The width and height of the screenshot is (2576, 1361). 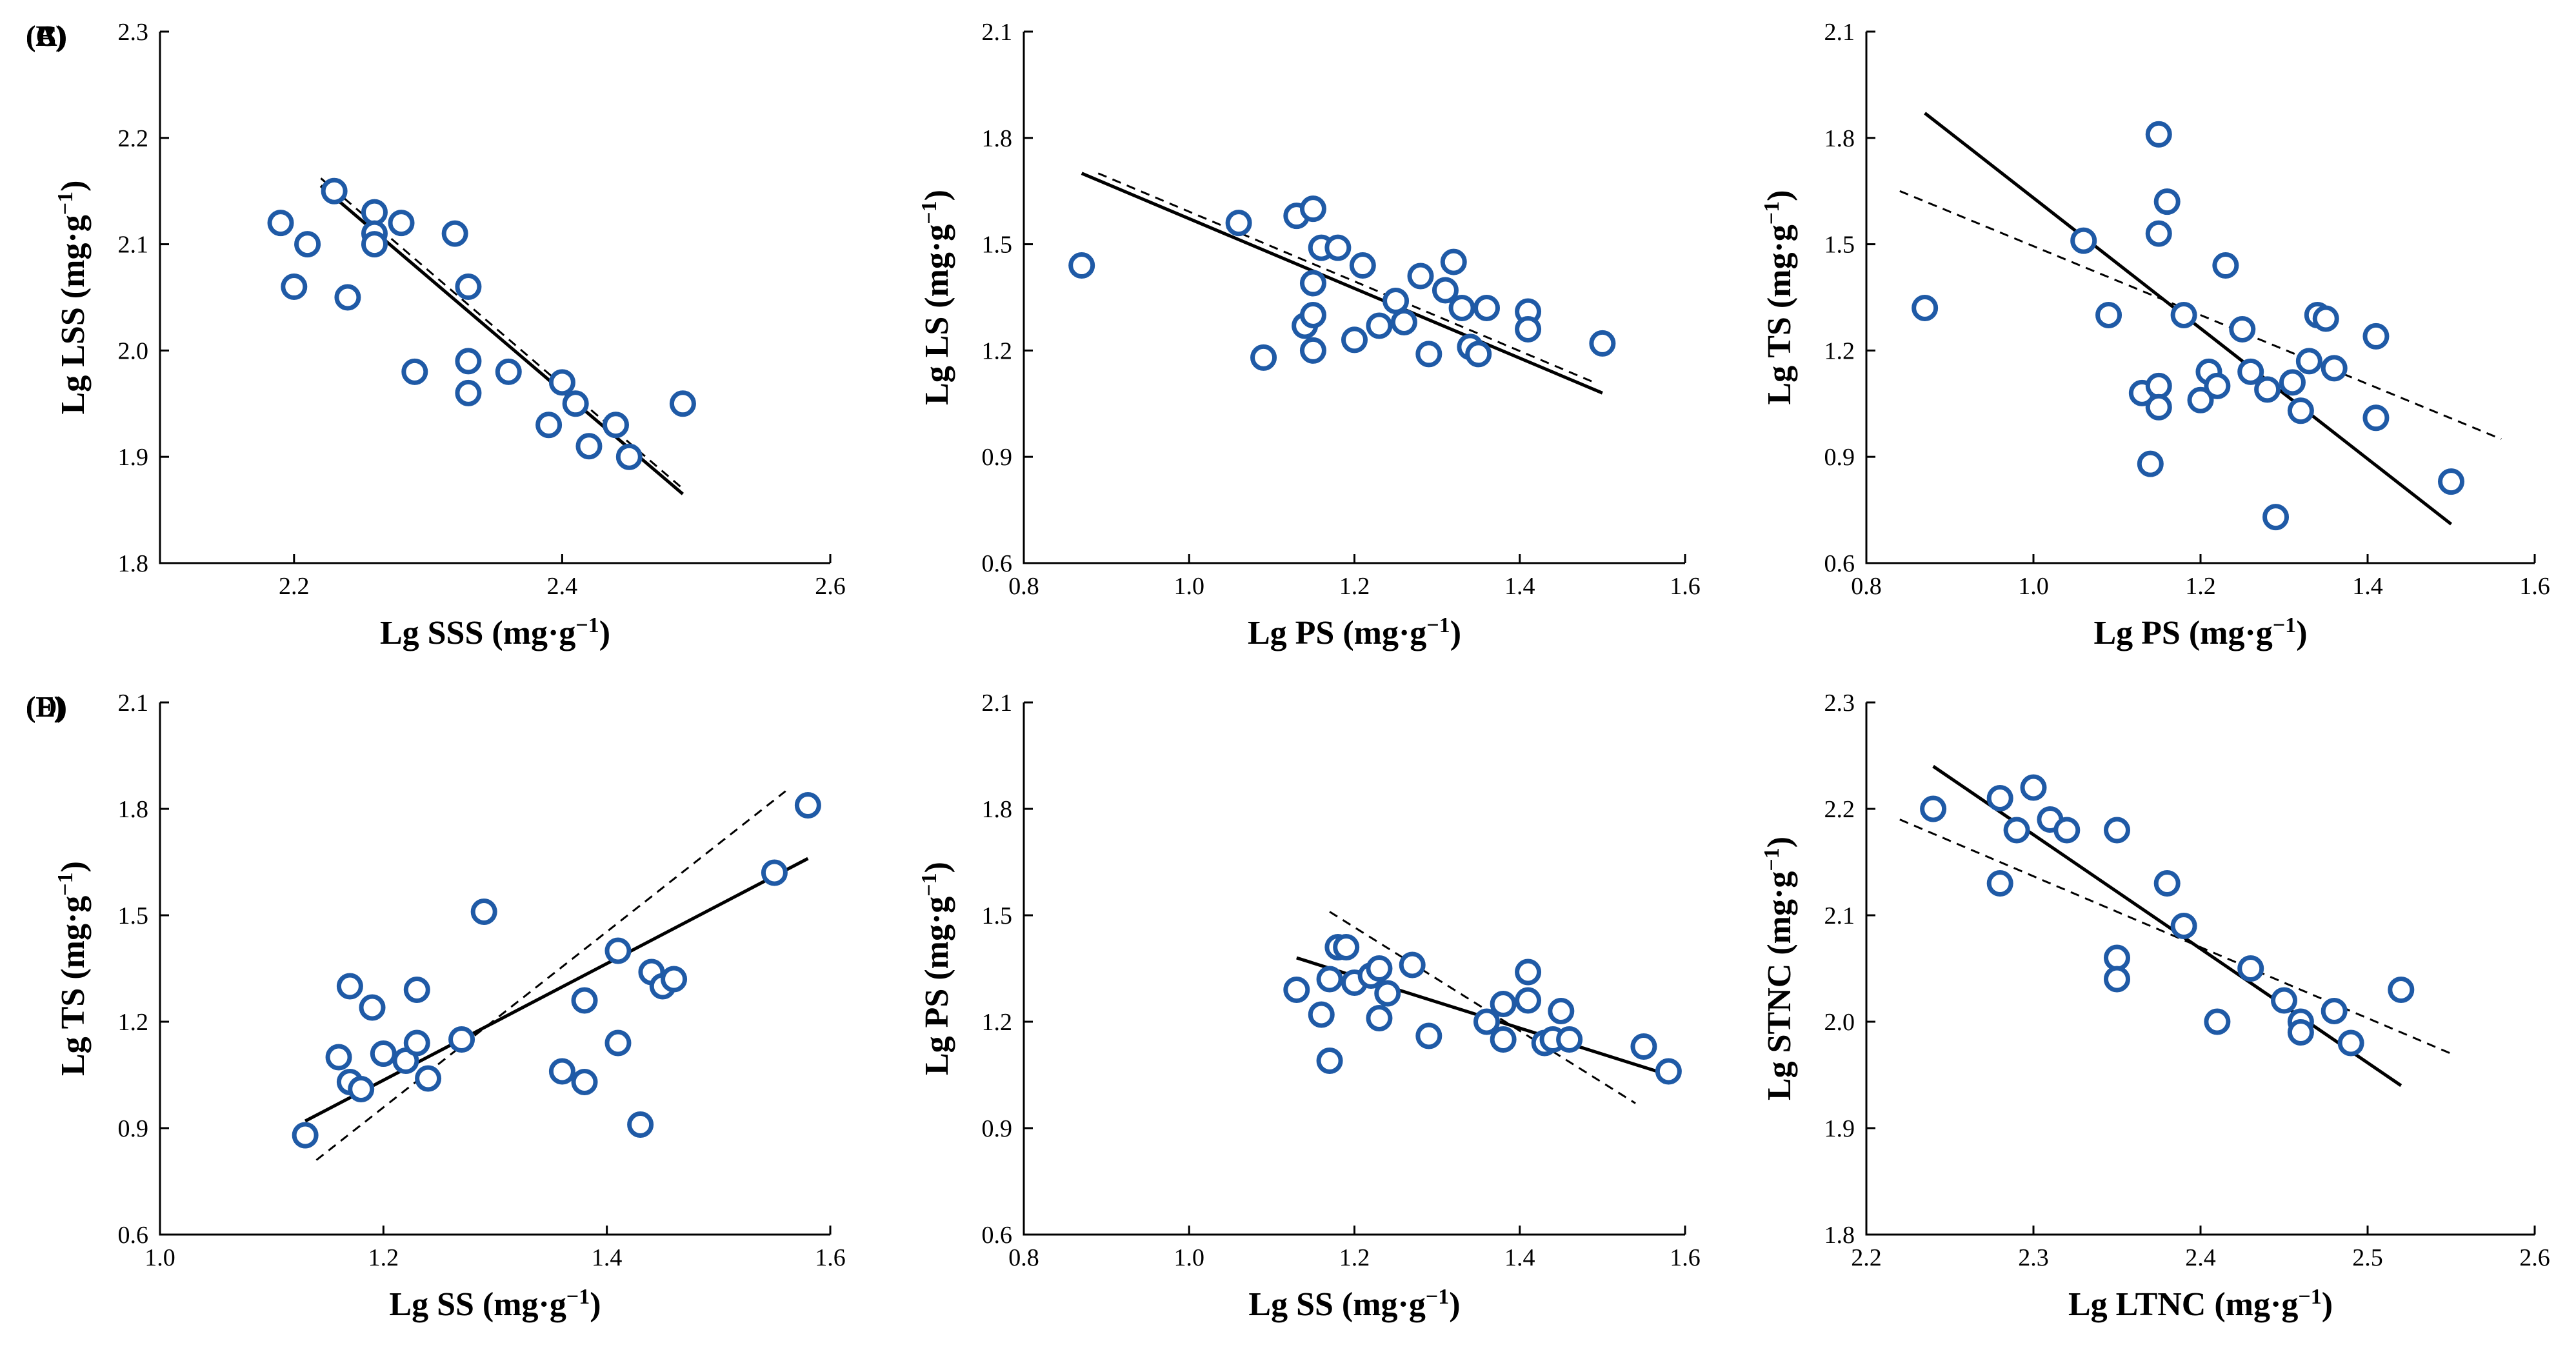 I want to click on panel-label-b: (B), so click(x=45, y=36).